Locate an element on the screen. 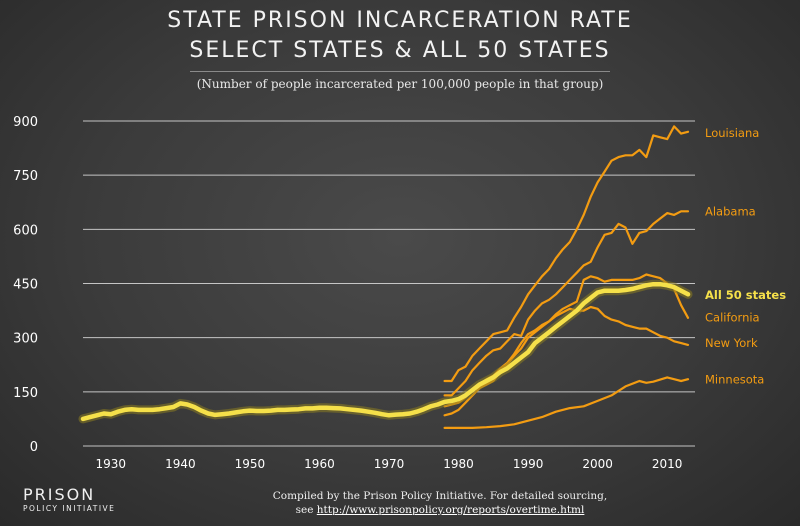  series-label-all-50-states: All 50 states is located at coordinates (745, 295).